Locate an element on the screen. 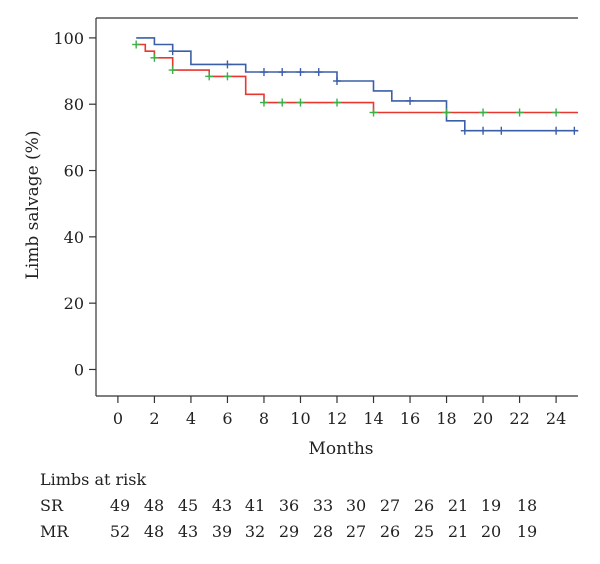 The image size is (600, 564). risk-cell: 25 is located at coordinates (424, 531).